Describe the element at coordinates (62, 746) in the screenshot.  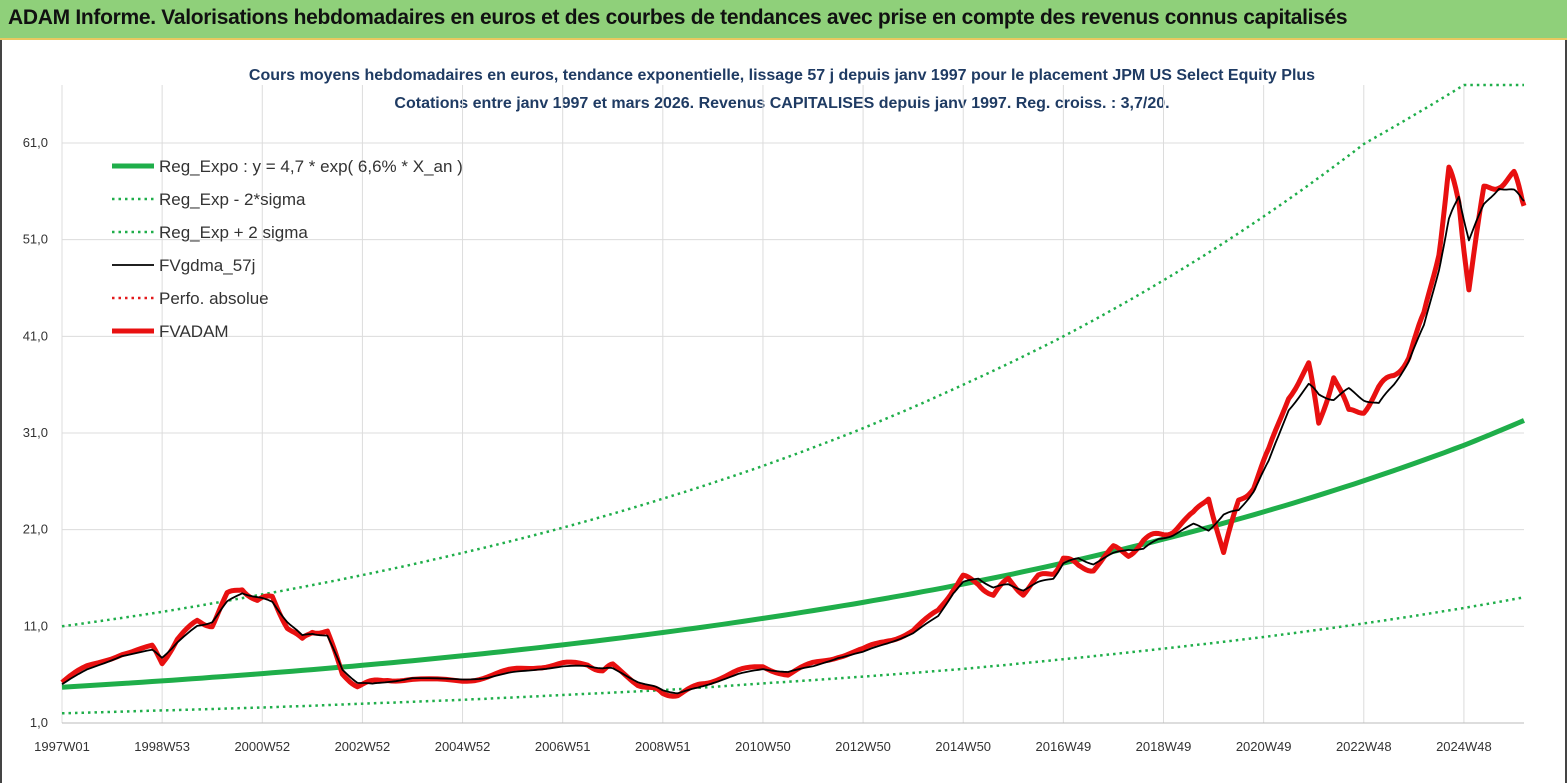
I see `x-tick-label: 1997W01` at that location.